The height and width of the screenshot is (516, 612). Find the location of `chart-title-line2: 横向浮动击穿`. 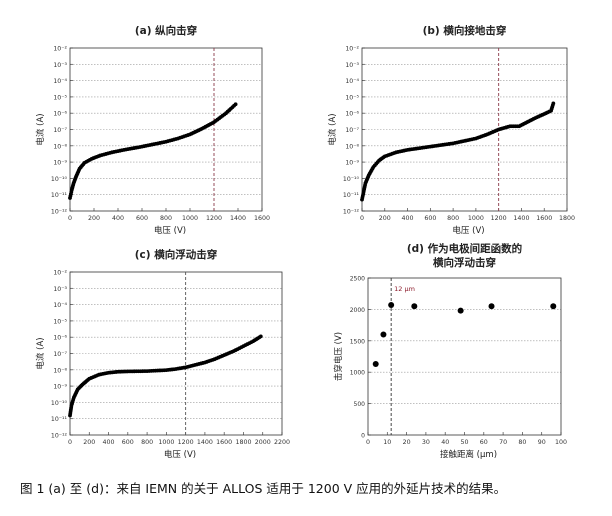

chart-title-line2: 横向浮动击穿 is located at coordinates (464, 262).